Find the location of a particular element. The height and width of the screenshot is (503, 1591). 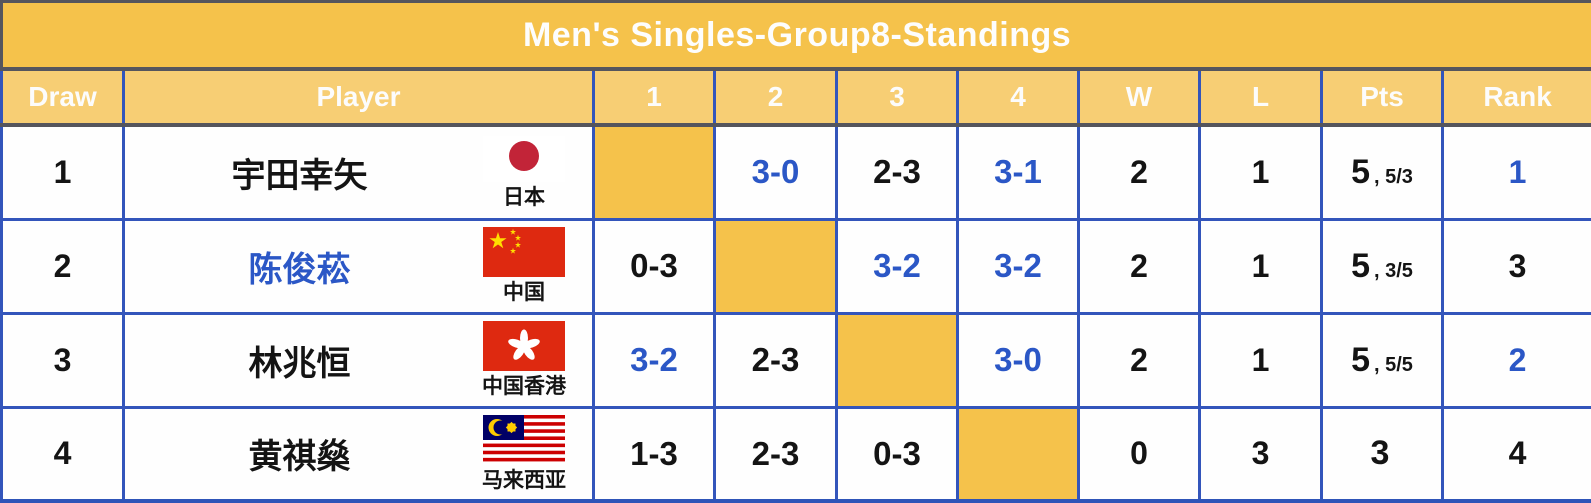

col-header-4: 4 is located at coordinates (1018, 97).